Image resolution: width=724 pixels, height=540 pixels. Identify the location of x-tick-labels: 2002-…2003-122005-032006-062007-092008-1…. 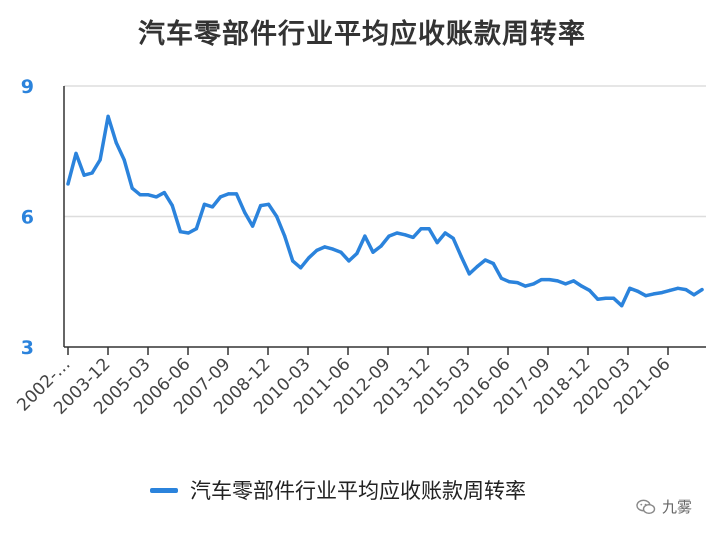
(343, 386).